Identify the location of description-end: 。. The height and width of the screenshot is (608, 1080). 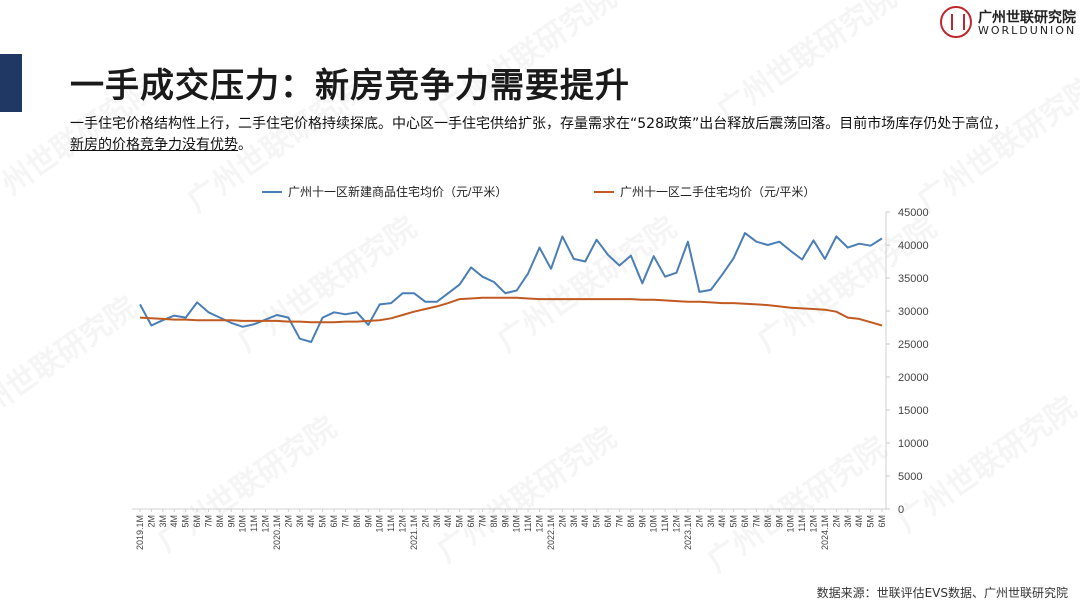
(245, 145).